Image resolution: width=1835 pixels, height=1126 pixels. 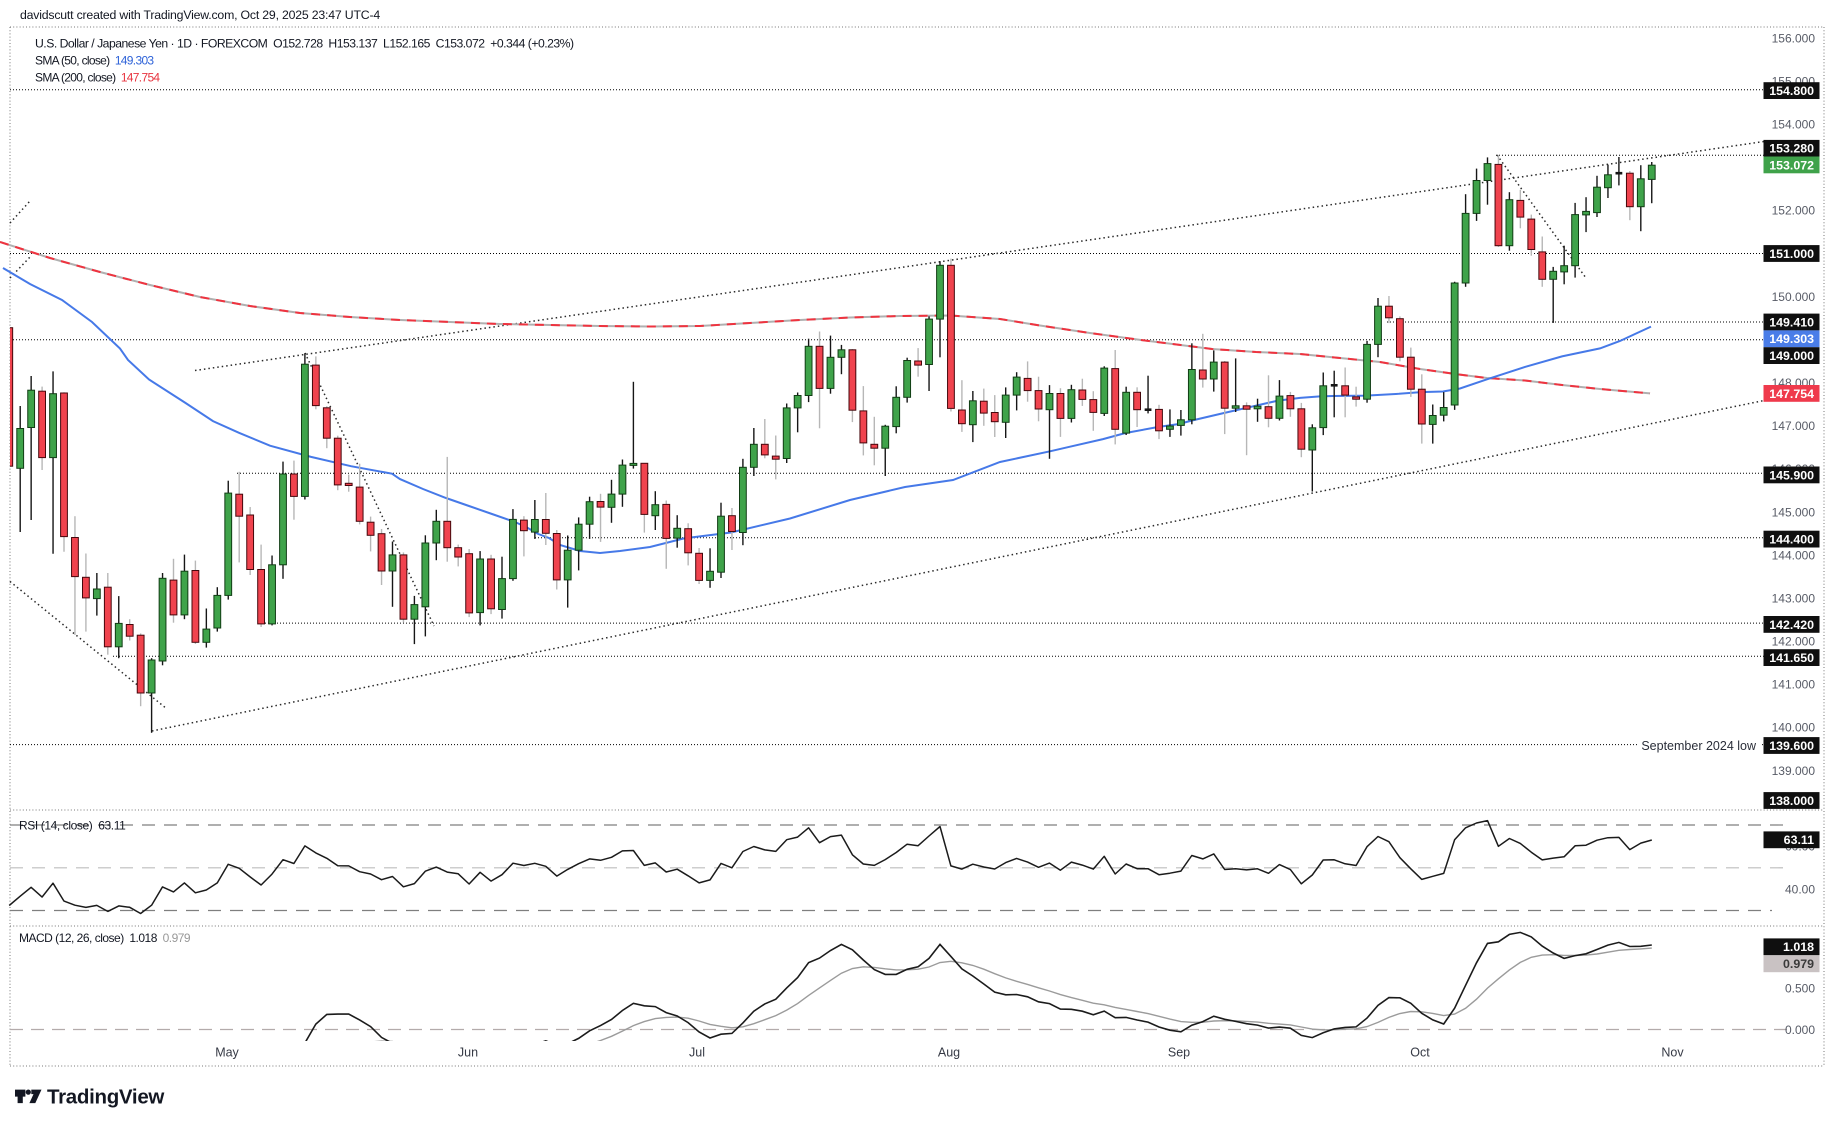 I want to click on svg-text: 138.000, so click(x=1791, y=801).